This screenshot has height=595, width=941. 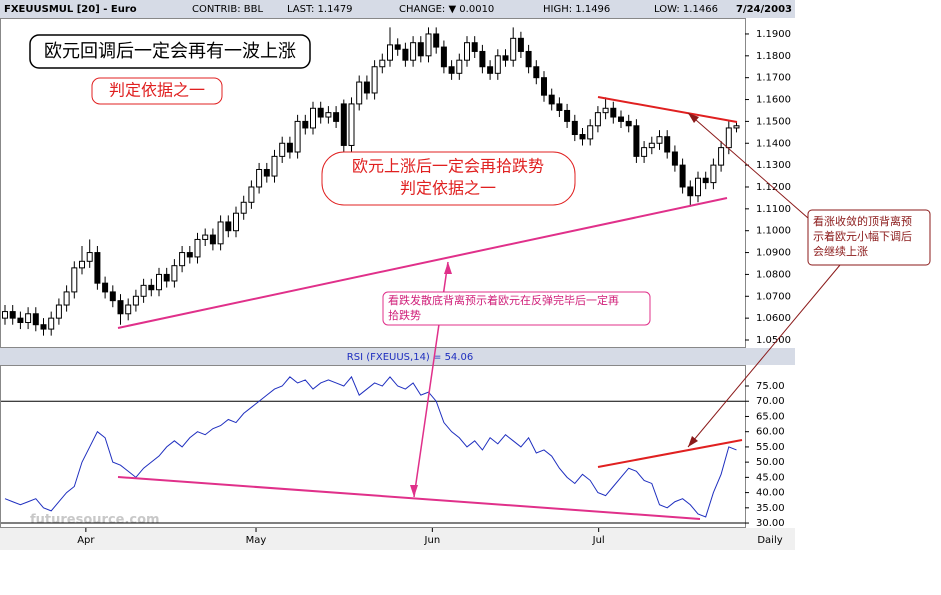 What do you see at coordinates (432, 540) in the screenshot?
I see `x-tick-label: Jun` at bounding box center [432, 540].